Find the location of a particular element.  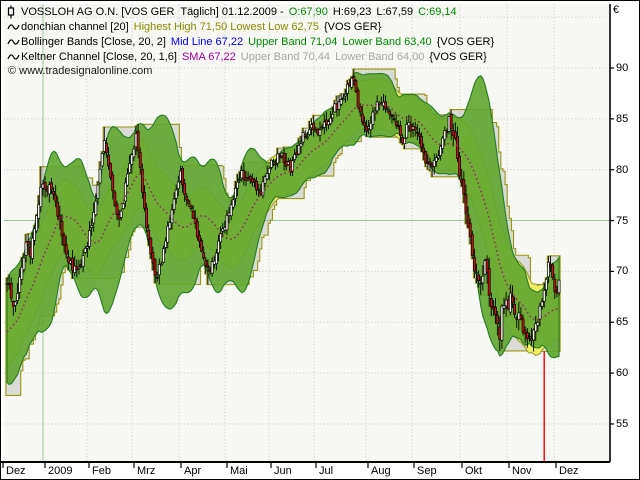

donchian-title: donchian channel [20] is located at coordinates (75, 26).